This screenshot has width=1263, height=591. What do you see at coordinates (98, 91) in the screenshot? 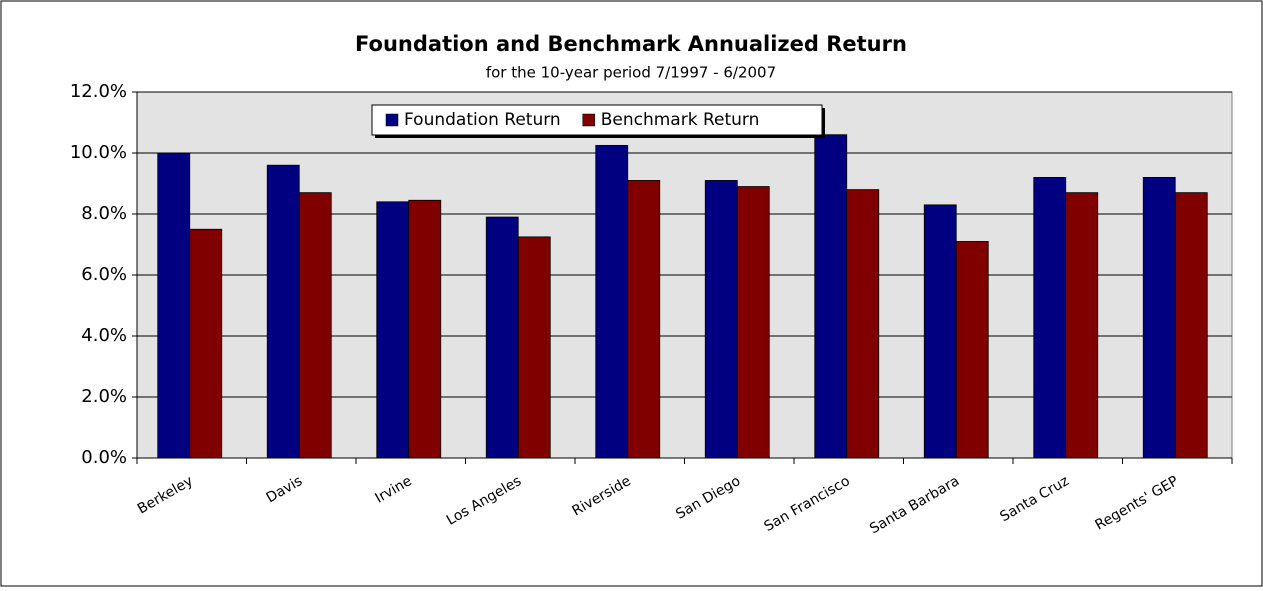
I see `y-tick-label: 12.0%` at bounding box center [98, 91].